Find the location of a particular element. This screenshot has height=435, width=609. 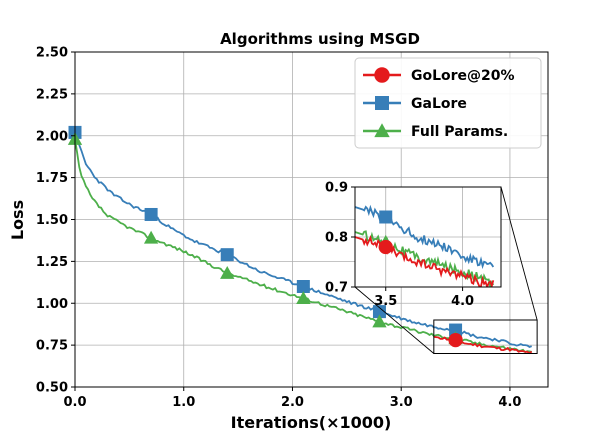

legend-marker-galore is located at coordinates (382, 103).